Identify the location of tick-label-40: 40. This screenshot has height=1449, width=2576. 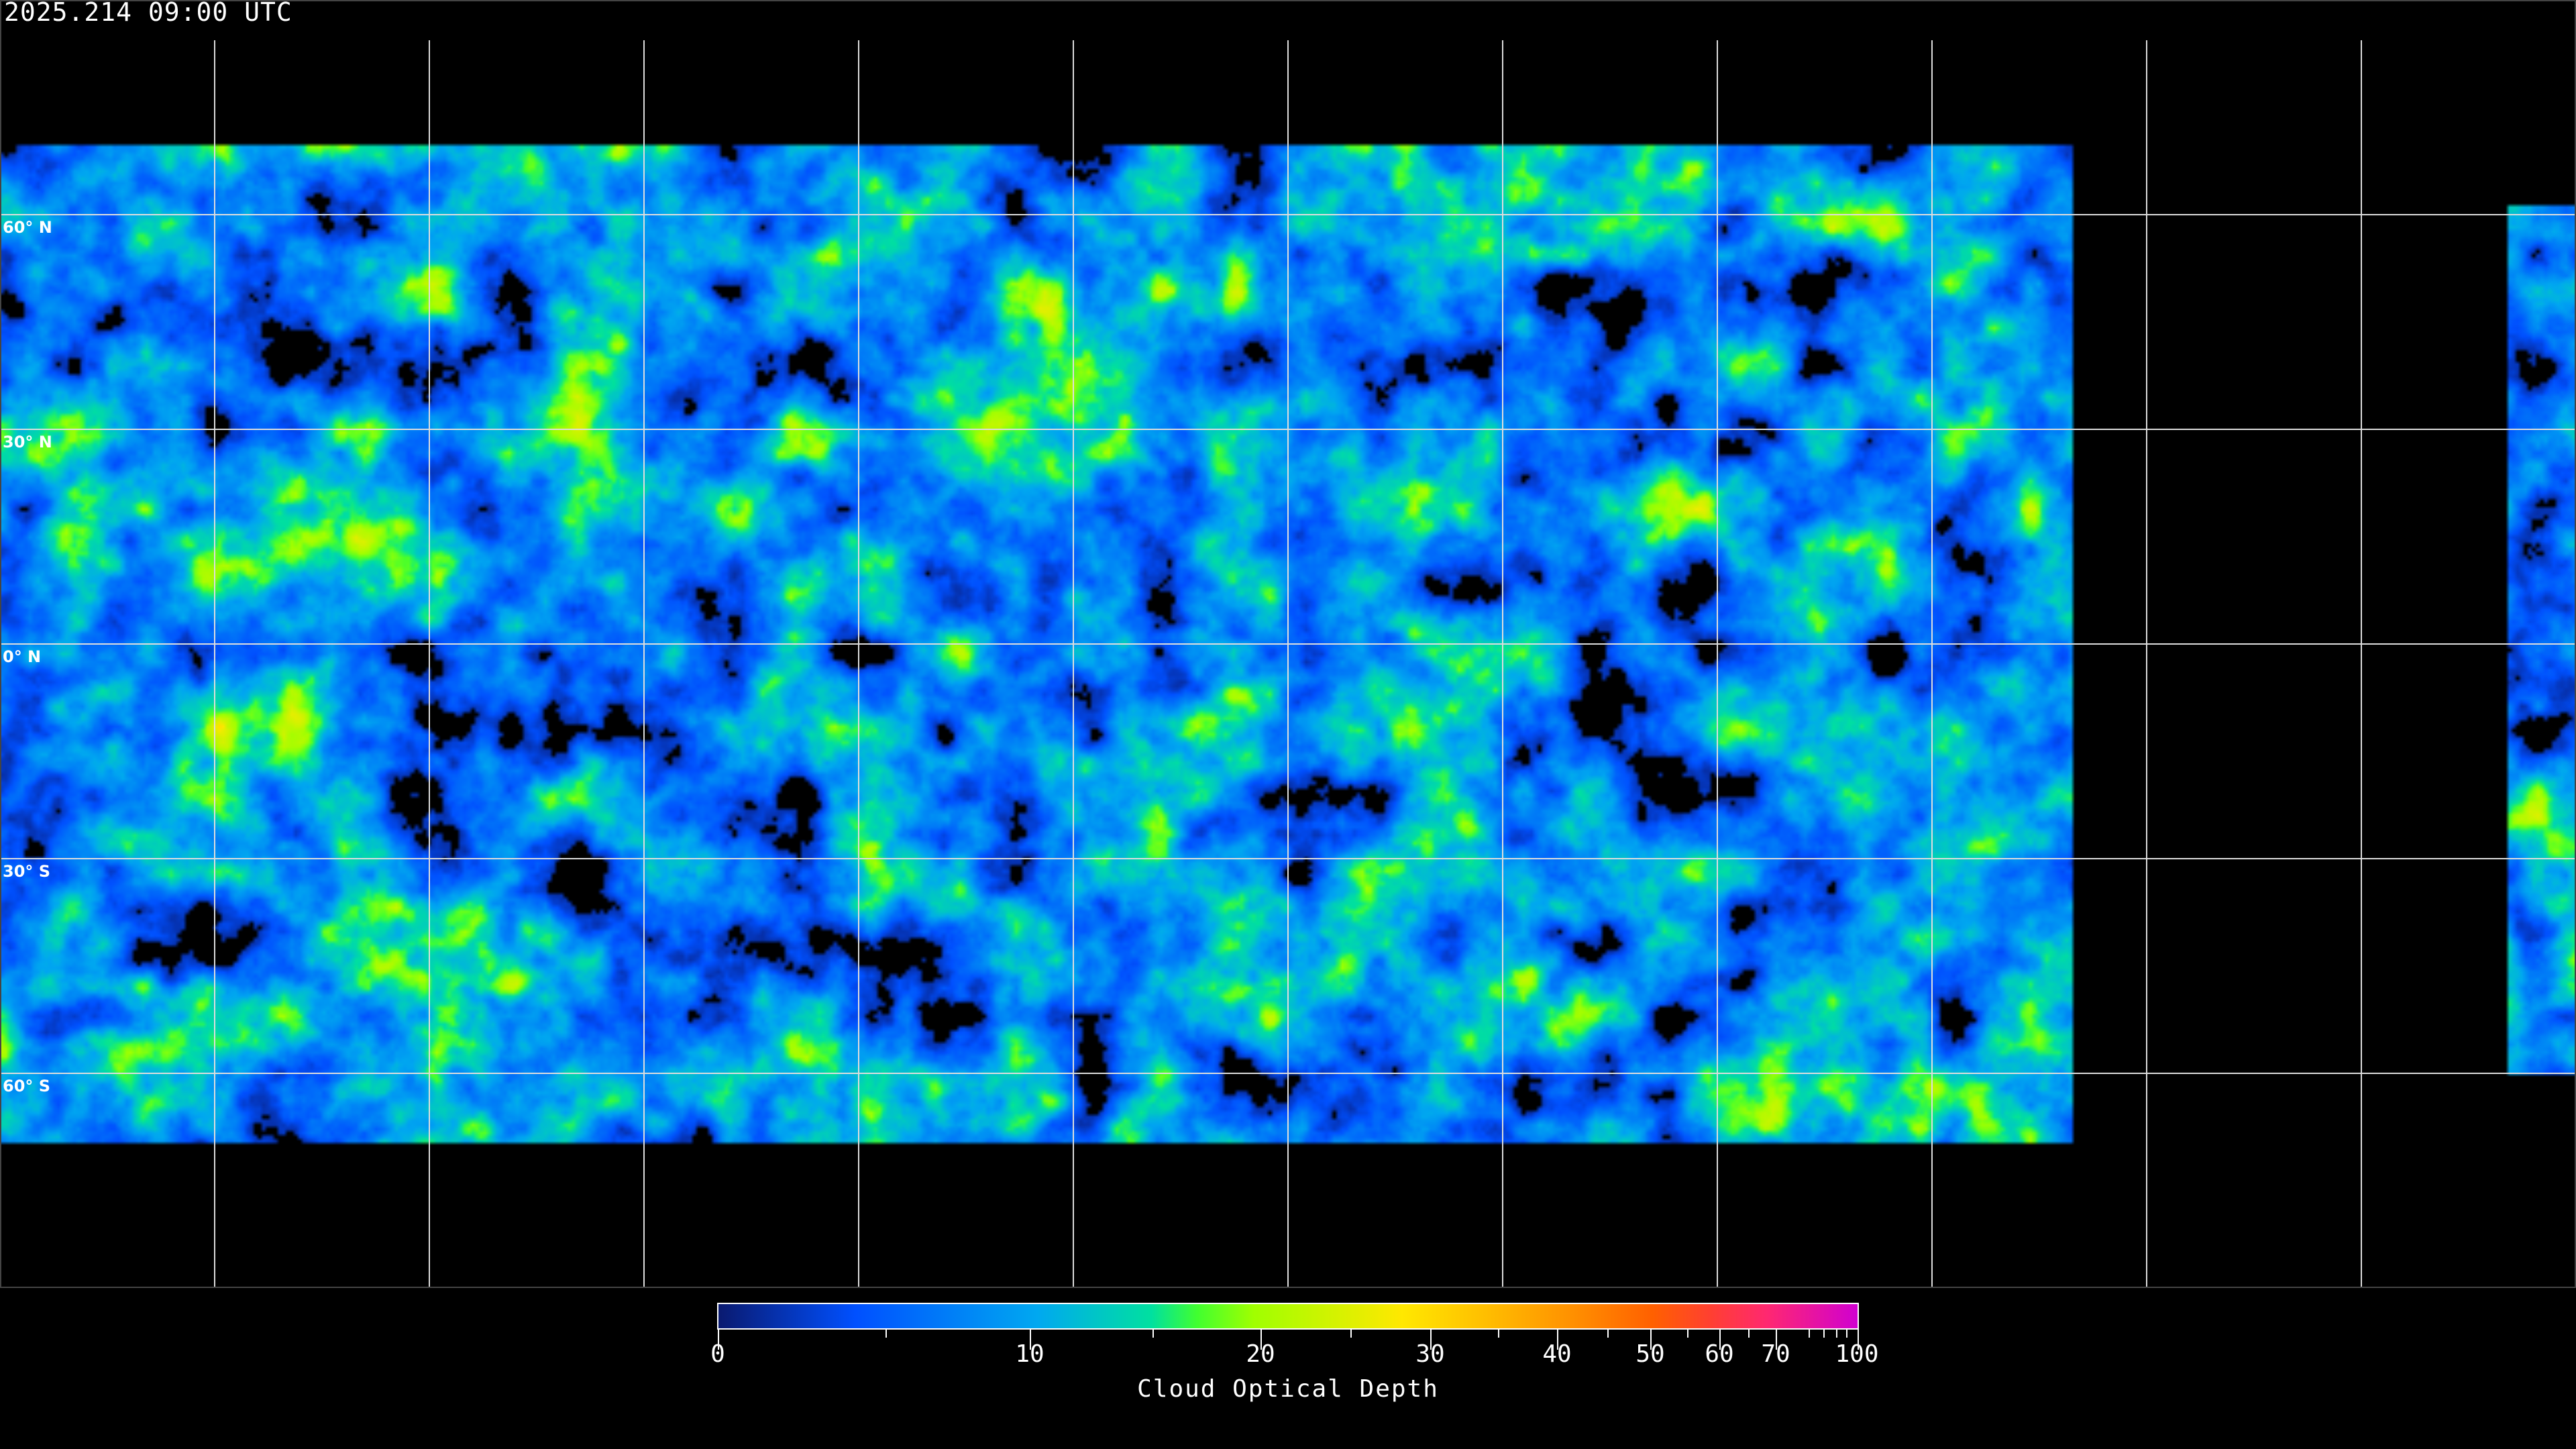
(1557, 1354).